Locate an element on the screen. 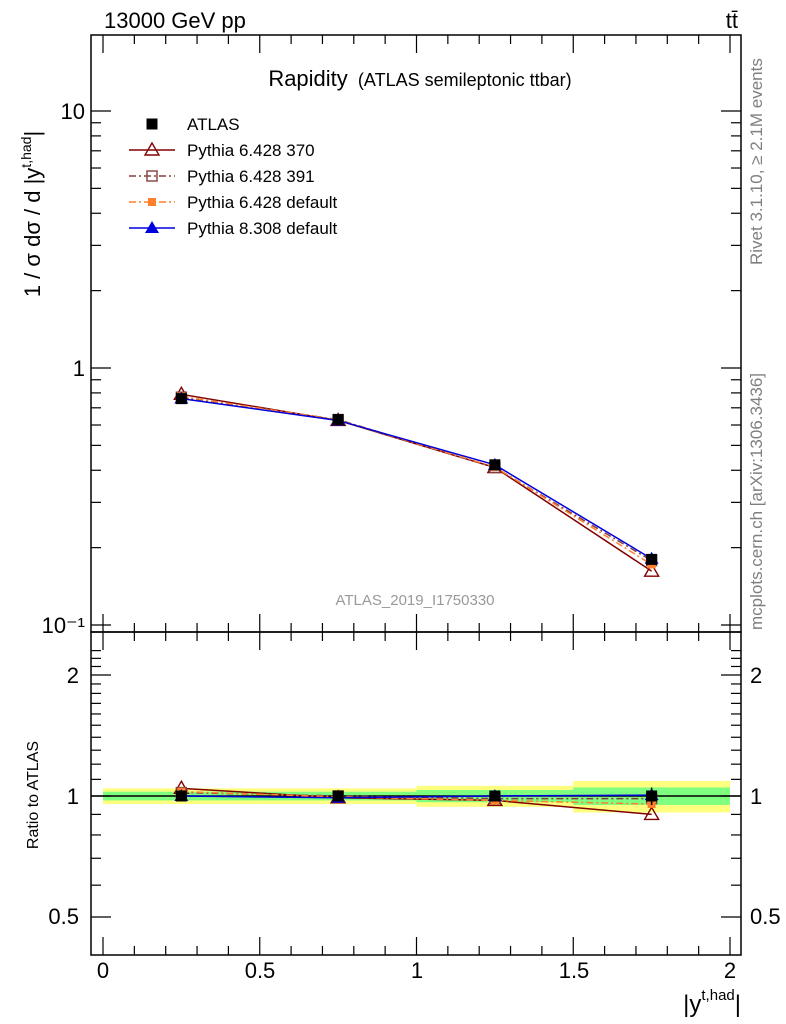  ratio-ytick-label-1: 1 is located at coordinates (73, 796).